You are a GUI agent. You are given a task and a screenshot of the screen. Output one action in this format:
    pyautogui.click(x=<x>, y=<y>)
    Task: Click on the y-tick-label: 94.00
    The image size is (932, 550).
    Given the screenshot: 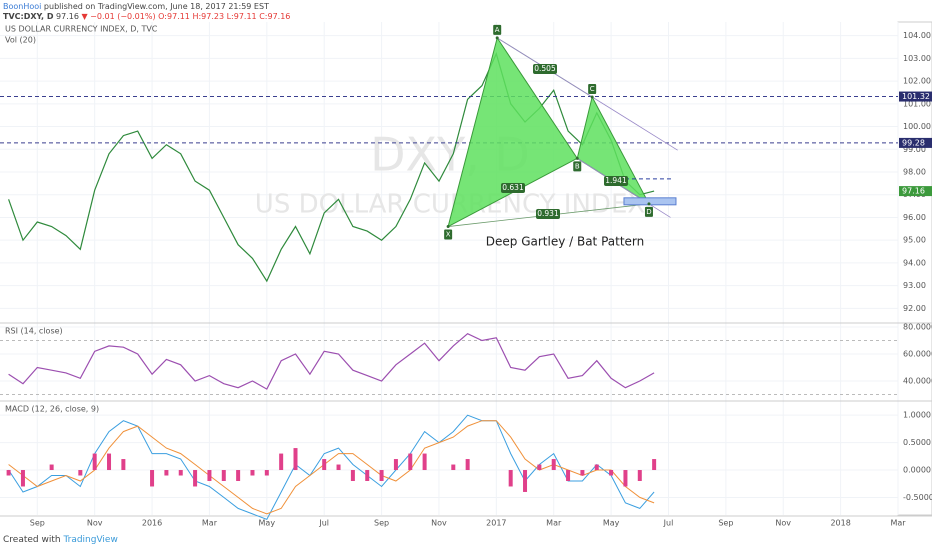 What is the action you would take?
    pyautogui.click(x=914, y=262)
    